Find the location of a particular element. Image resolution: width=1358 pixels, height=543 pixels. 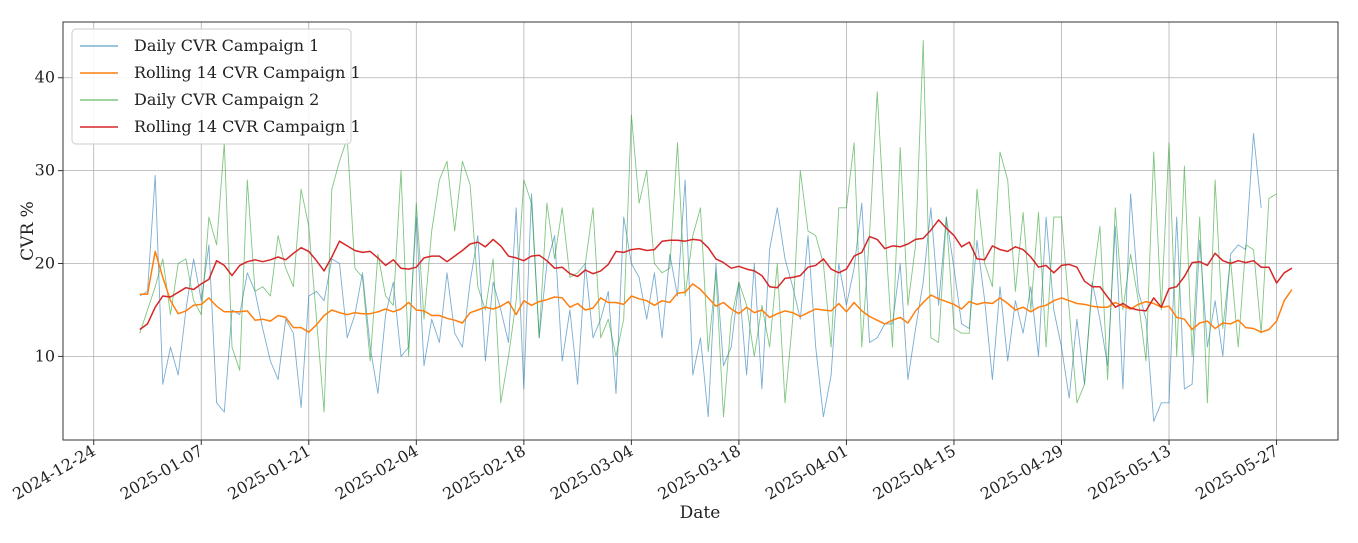

x-tick-label: 2025-04-29 is located at coordinates (1021, 472).